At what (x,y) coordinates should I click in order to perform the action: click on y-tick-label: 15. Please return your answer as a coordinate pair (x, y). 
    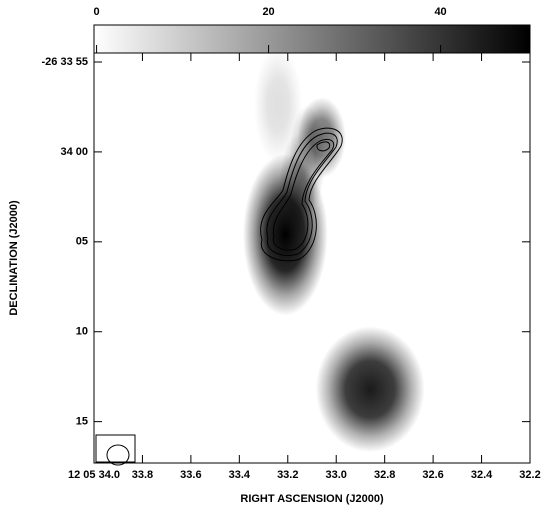
    Looking at the image, I should click on (82, 422).